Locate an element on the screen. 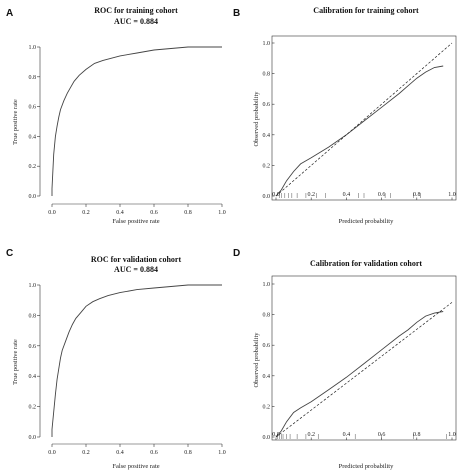 This screenshot has height=474, width=474. chart-title: Calibration for validation cohort is located at coordinates (366, 263).